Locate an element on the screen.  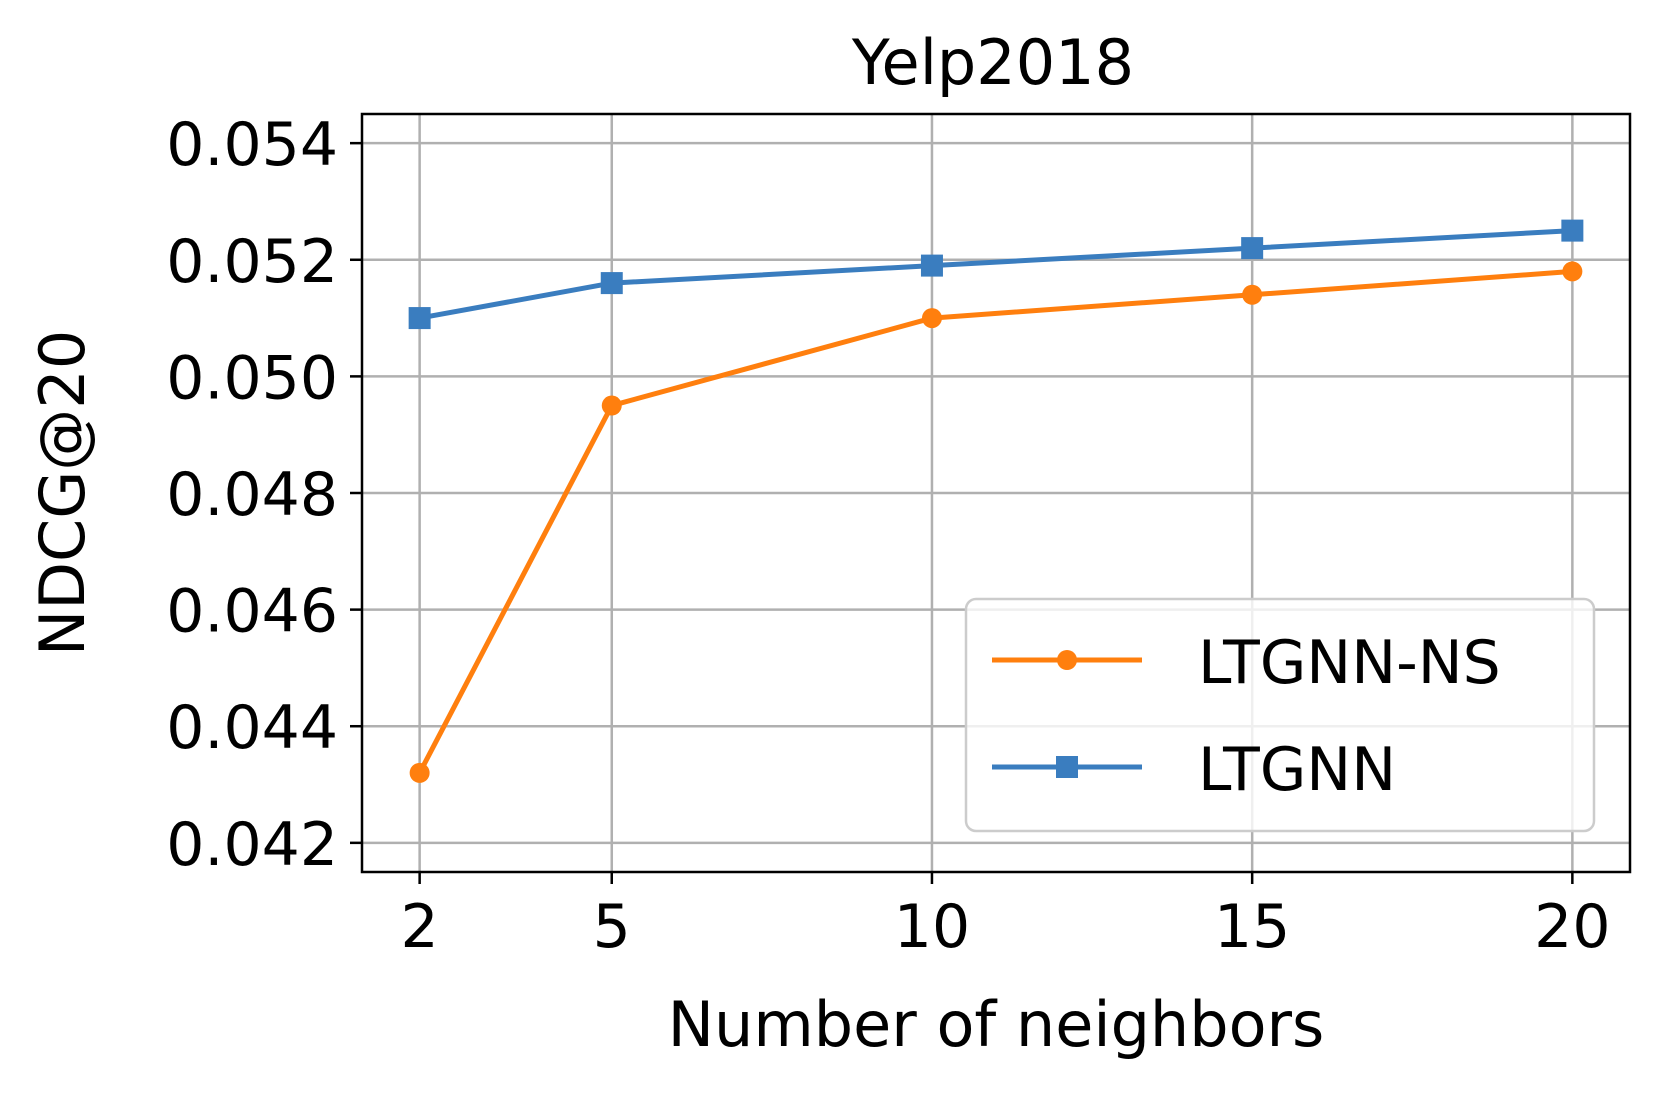
y-tick-label: 0.050 is located at coordinates (252, 378).